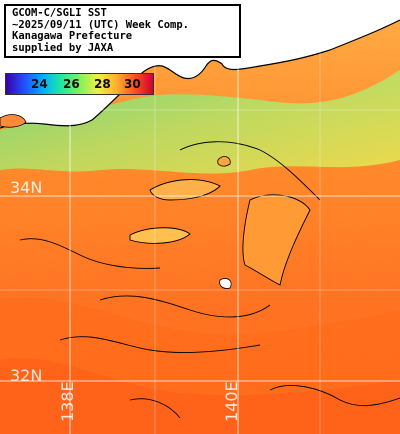  What do you see at coordinates (132, 84) in the screenshot?
I see `colorbar-tick: 30` at bounding box center [132, 84].